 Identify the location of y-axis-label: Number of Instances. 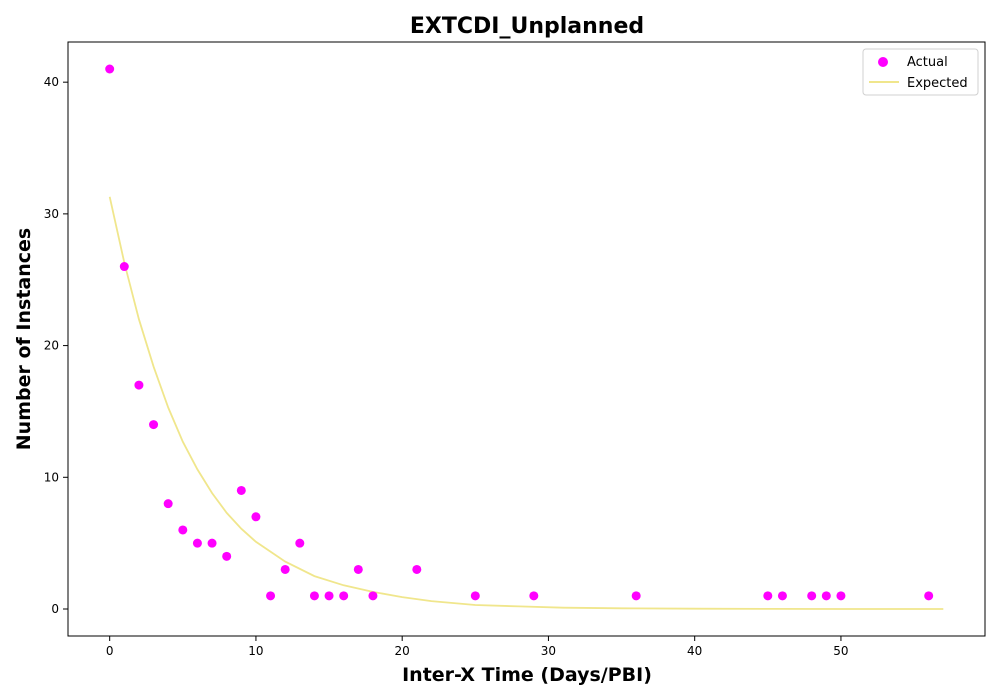
(24, 339).